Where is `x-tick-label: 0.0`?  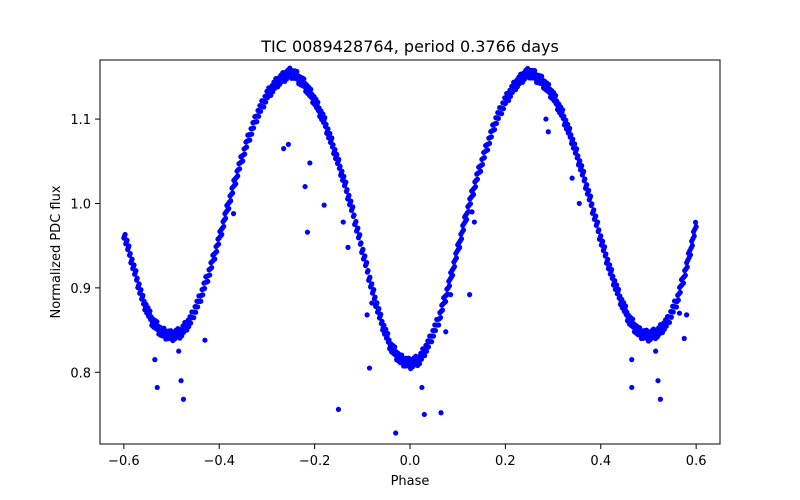 x-tick-label: 0.0 is located at coordinates (410, 461).